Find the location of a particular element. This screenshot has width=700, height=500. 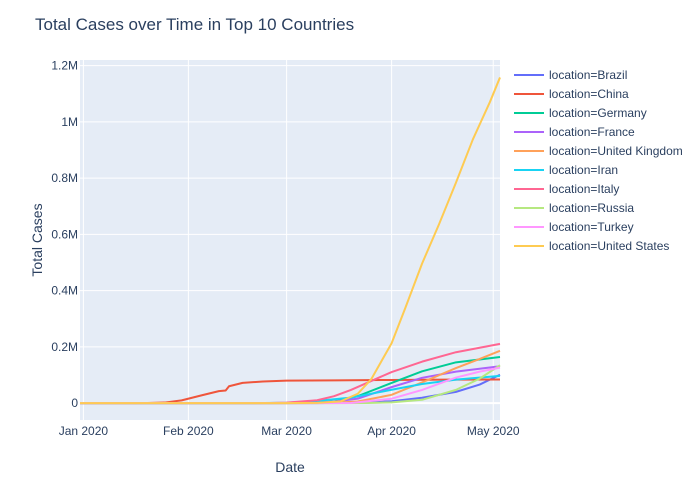

legend-label: location=Brazil is located at coordinates (588, 75).